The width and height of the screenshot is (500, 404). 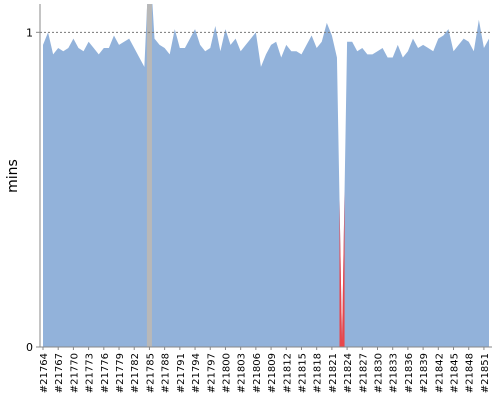 What do you see at coordinates (287, 373) in the screenshot?
I see `x-tick-label: #21812` at bounding box center [287, 373].